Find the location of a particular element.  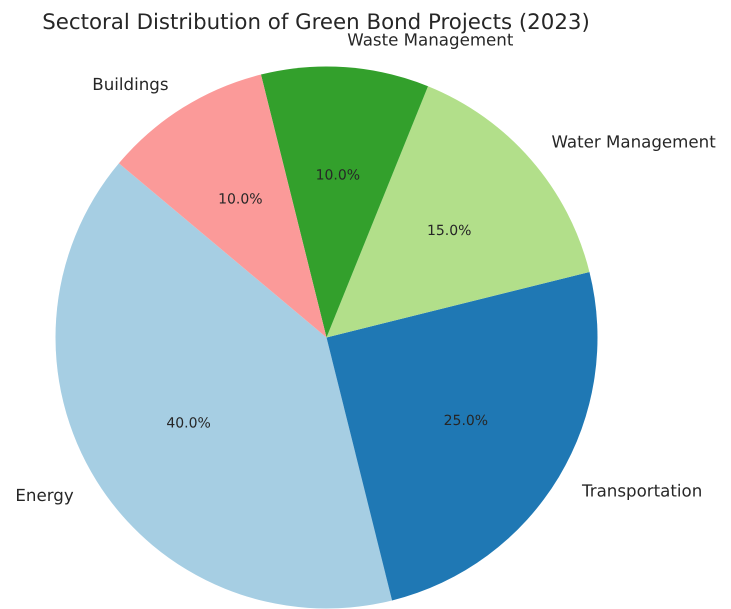

slice-label: Buildings is located at coordinates (130, 84).